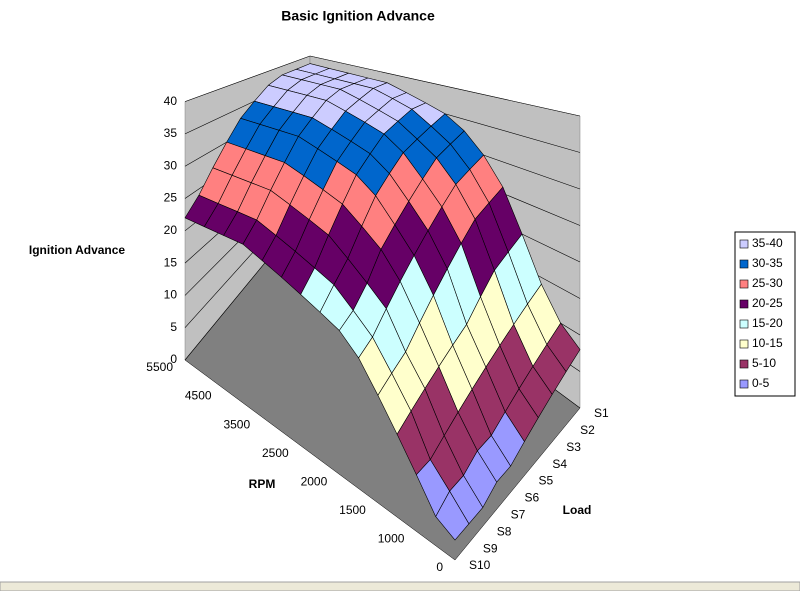 The width and height of the screenshot is (800, 591). What do you see at coordinates (545, 481) in the screenshot?
I see `y-tick-label: S5` at bounding box center [545, 481].